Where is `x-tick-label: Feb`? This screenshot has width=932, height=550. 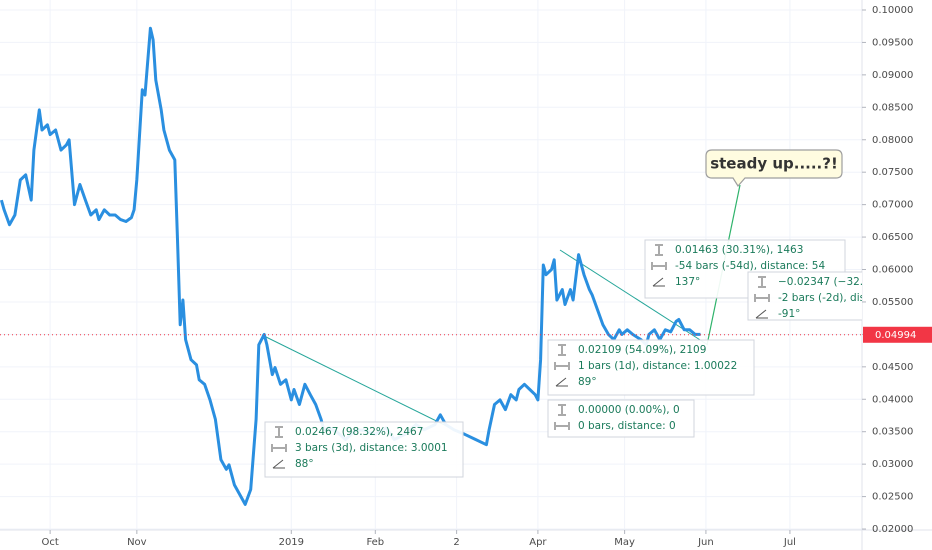 x-tick-label: Feb is located at coordinates (375, 542).